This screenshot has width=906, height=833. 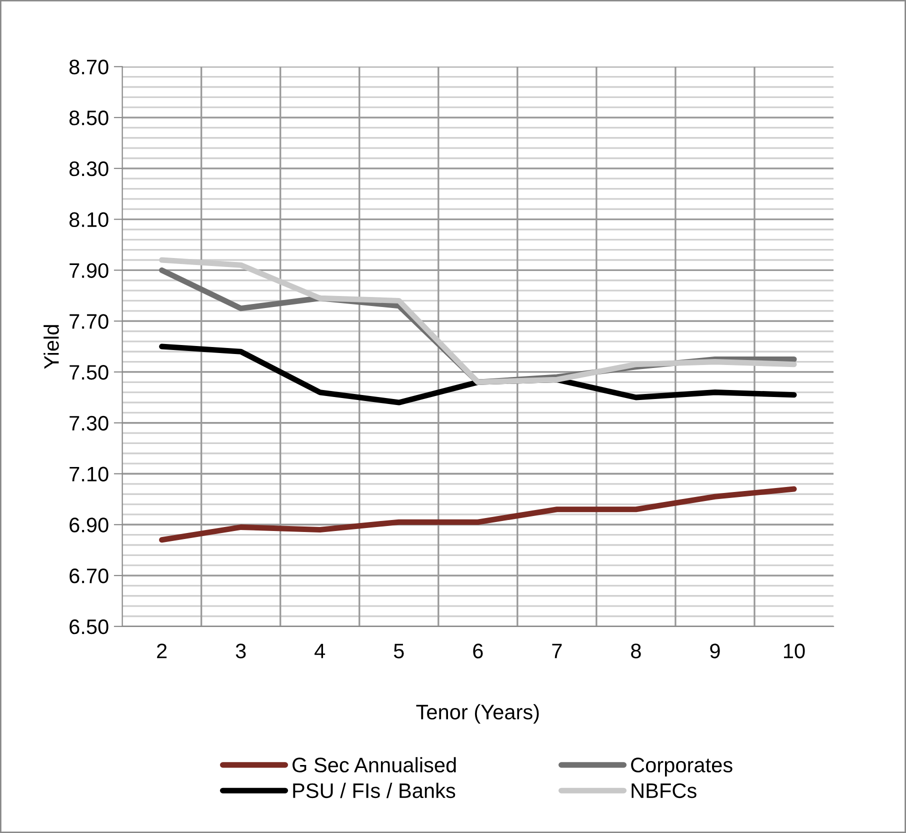 I want to click on x-tick-label: 5, so click(x=399, y=651).